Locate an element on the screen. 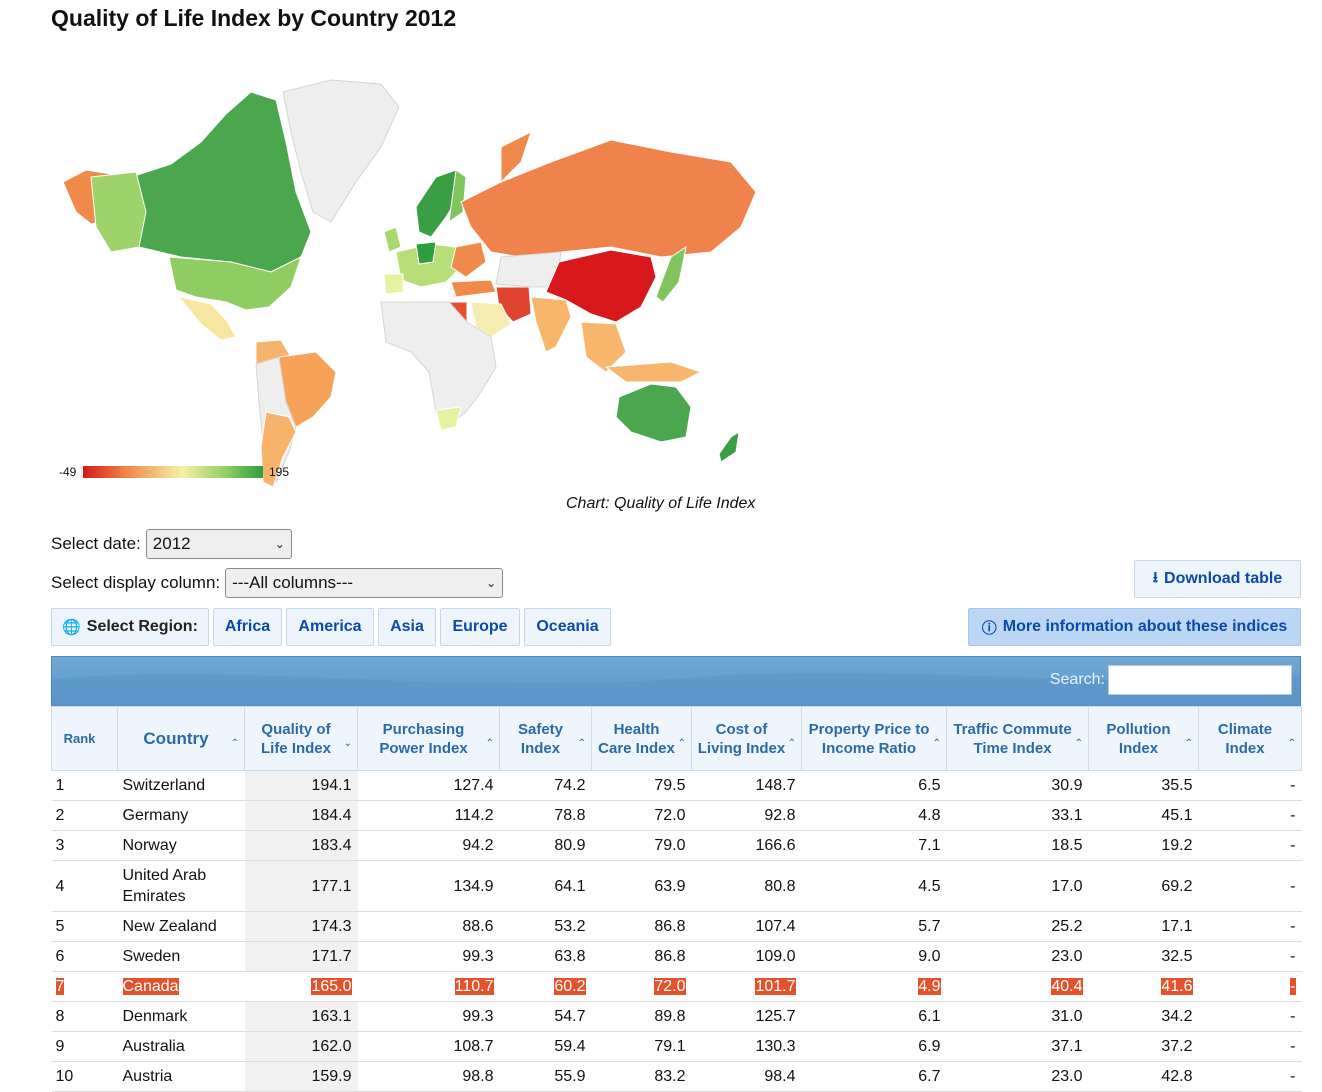 This screenshot has height=1092, width=1322. column-header-rank: Rank is located at coordinates (84, 738).